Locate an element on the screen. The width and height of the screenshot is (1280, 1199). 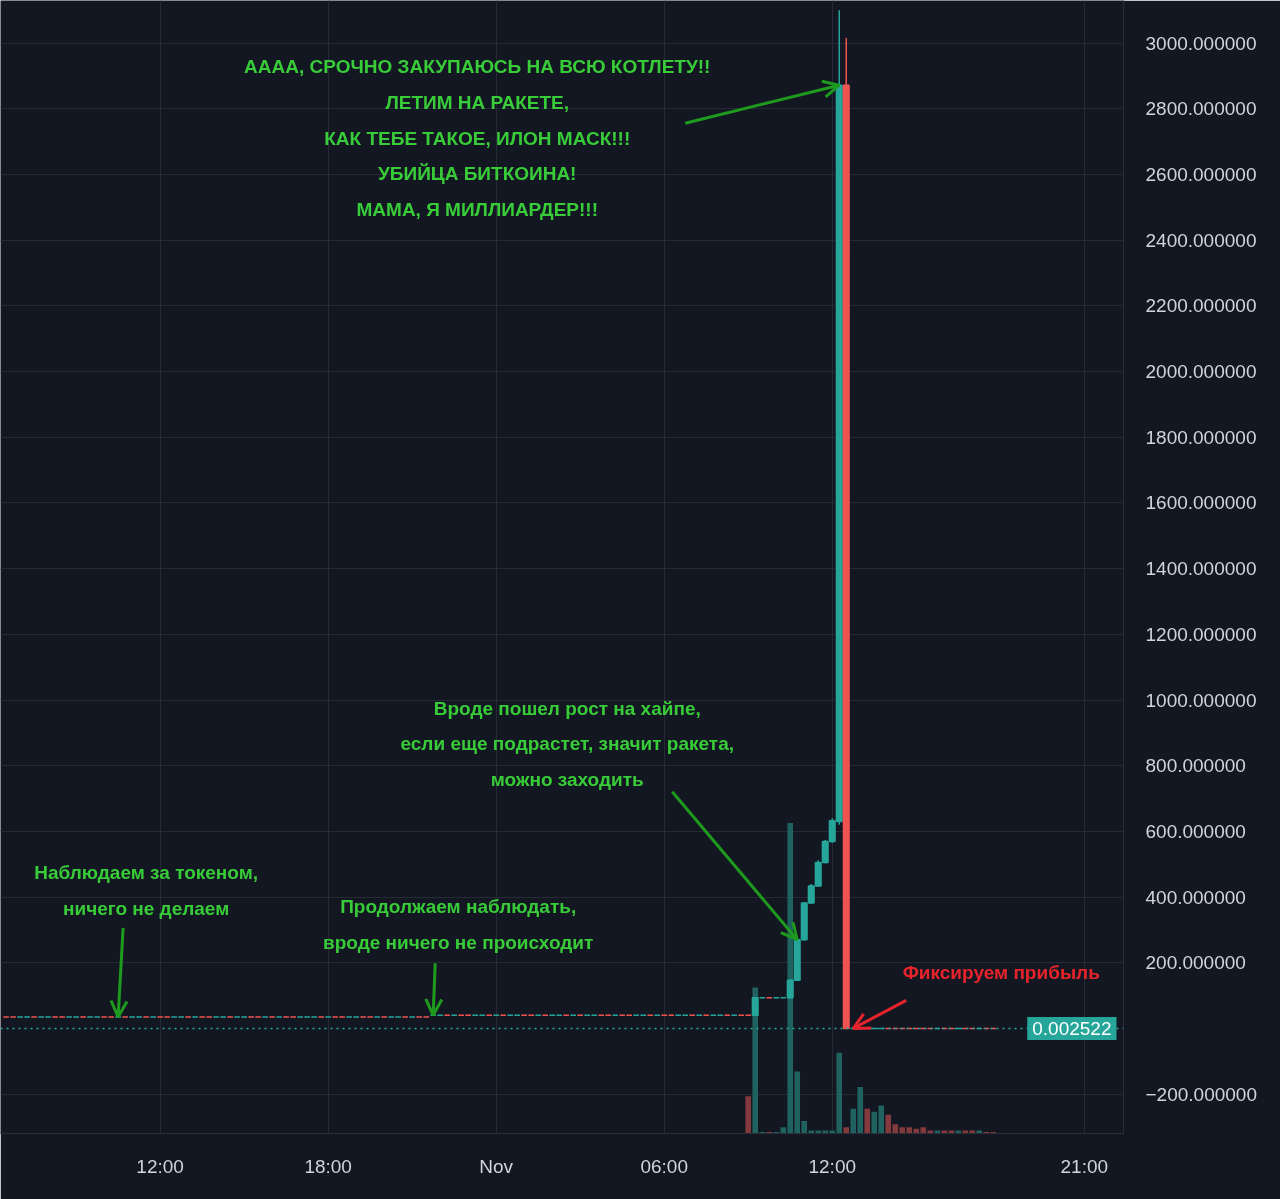
annotation: Продолжаем наблюдать, вроде ничего не происходит is located at coordinates (458, 924).